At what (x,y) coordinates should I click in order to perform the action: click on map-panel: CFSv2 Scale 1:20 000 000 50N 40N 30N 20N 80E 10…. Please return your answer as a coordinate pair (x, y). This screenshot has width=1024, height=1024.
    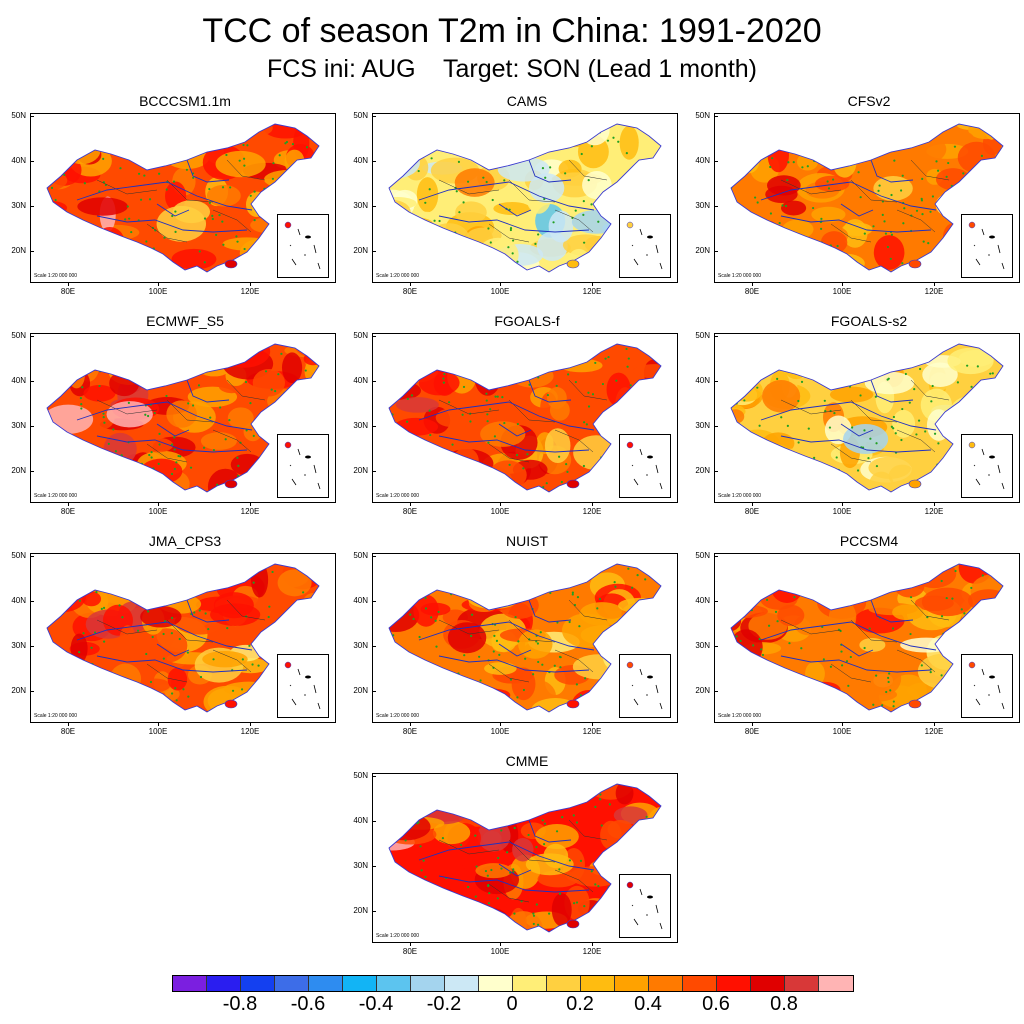
    Looking at the image, I should click on (854, 200).